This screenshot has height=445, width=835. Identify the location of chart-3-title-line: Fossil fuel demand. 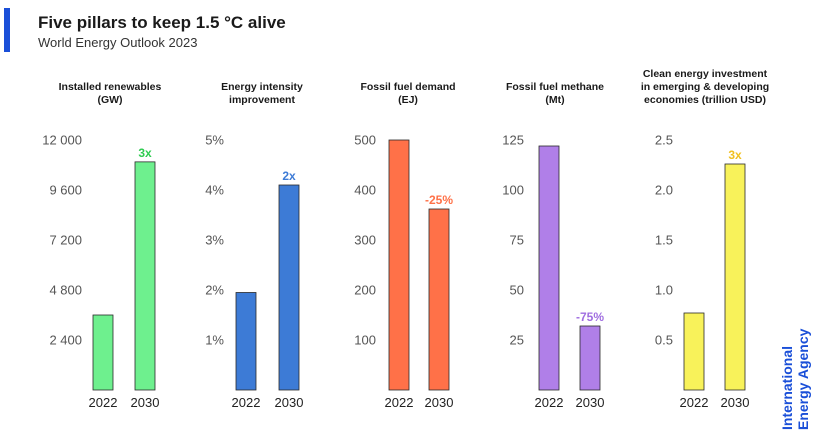
(407, 87).